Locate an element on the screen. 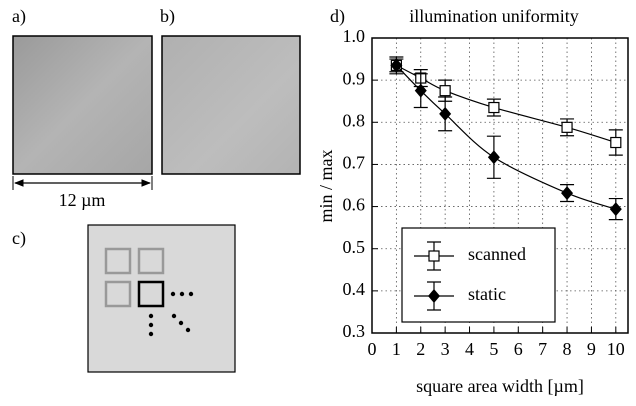 This screenshot has height=406, width=636. x-tick-label: 8 is located at coordinates (567, 349).